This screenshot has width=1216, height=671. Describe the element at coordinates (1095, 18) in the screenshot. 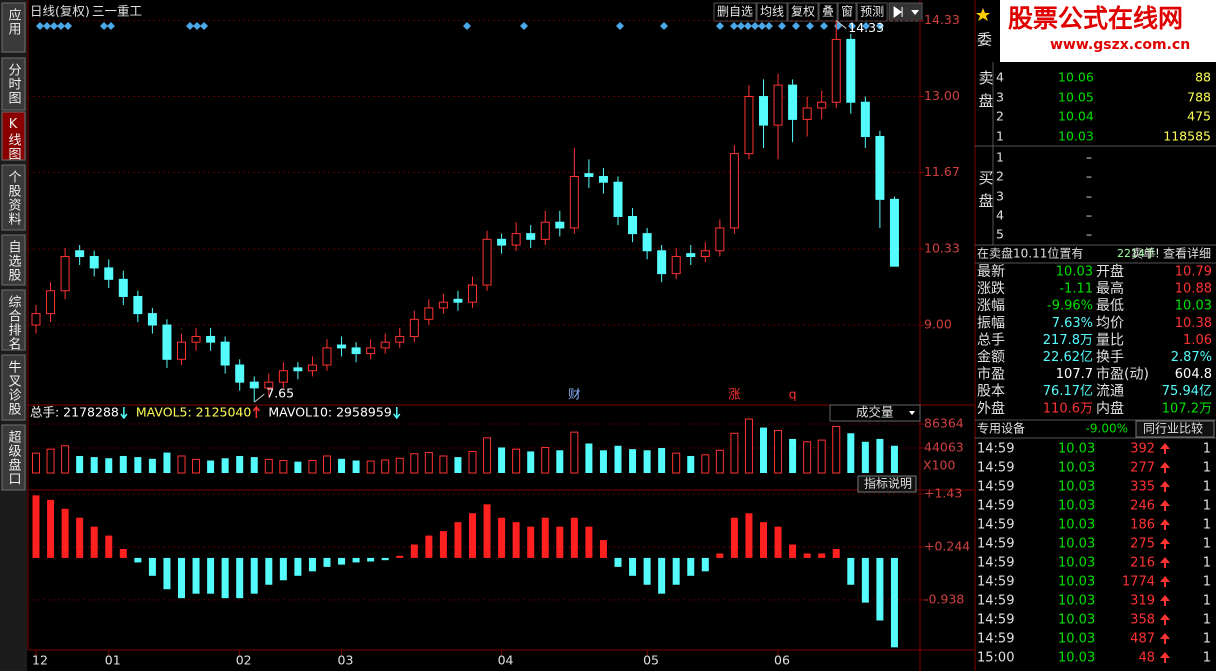

I see `logo-title: 股票公式在线网` at that location.